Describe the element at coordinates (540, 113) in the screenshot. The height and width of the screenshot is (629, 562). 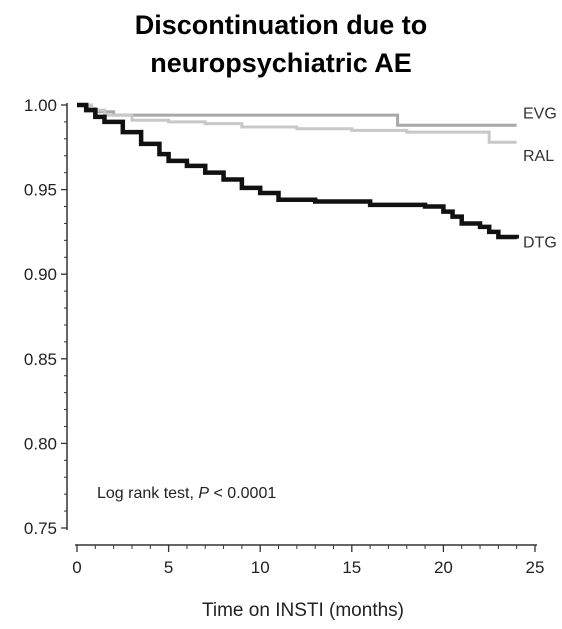
I see `series-label-evg: EVG` at that location.